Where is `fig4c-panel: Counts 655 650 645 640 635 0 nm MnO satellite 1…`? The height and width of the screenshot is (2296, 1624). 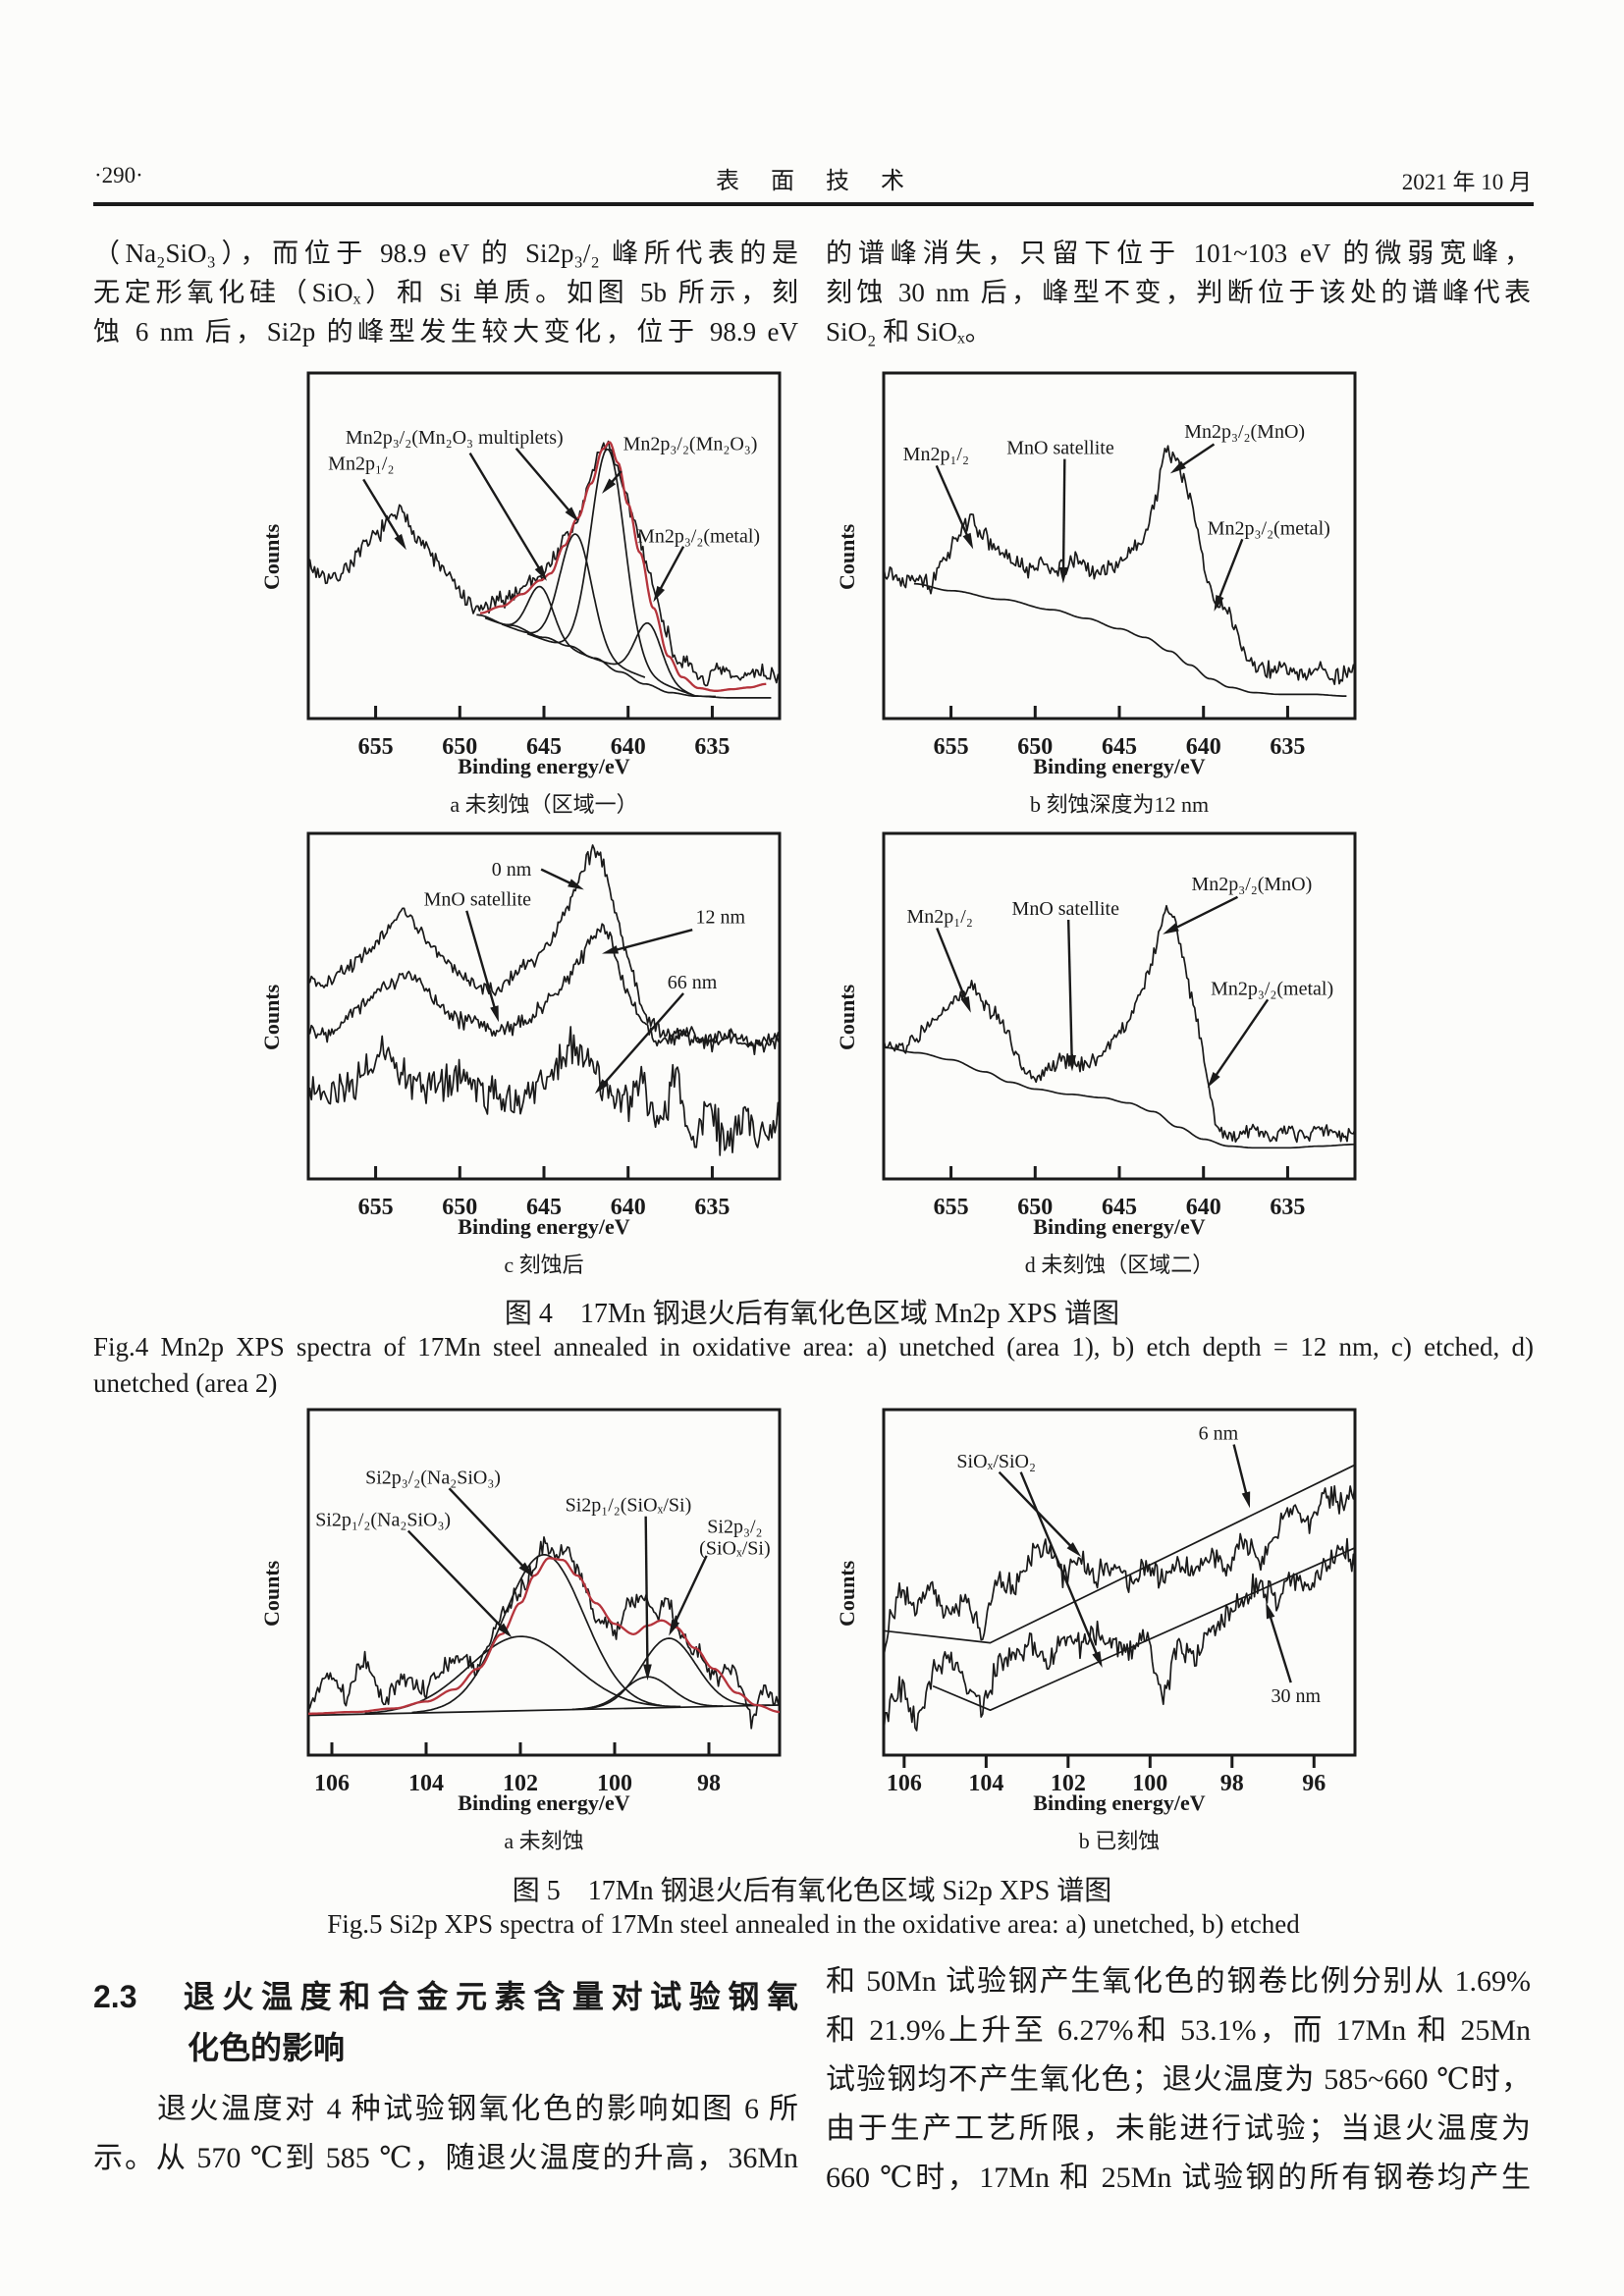 fig4c-panel: Counts 655 650 645 640 635 0 nm MnO satellite 1… is located at coordinates (524, 1057).